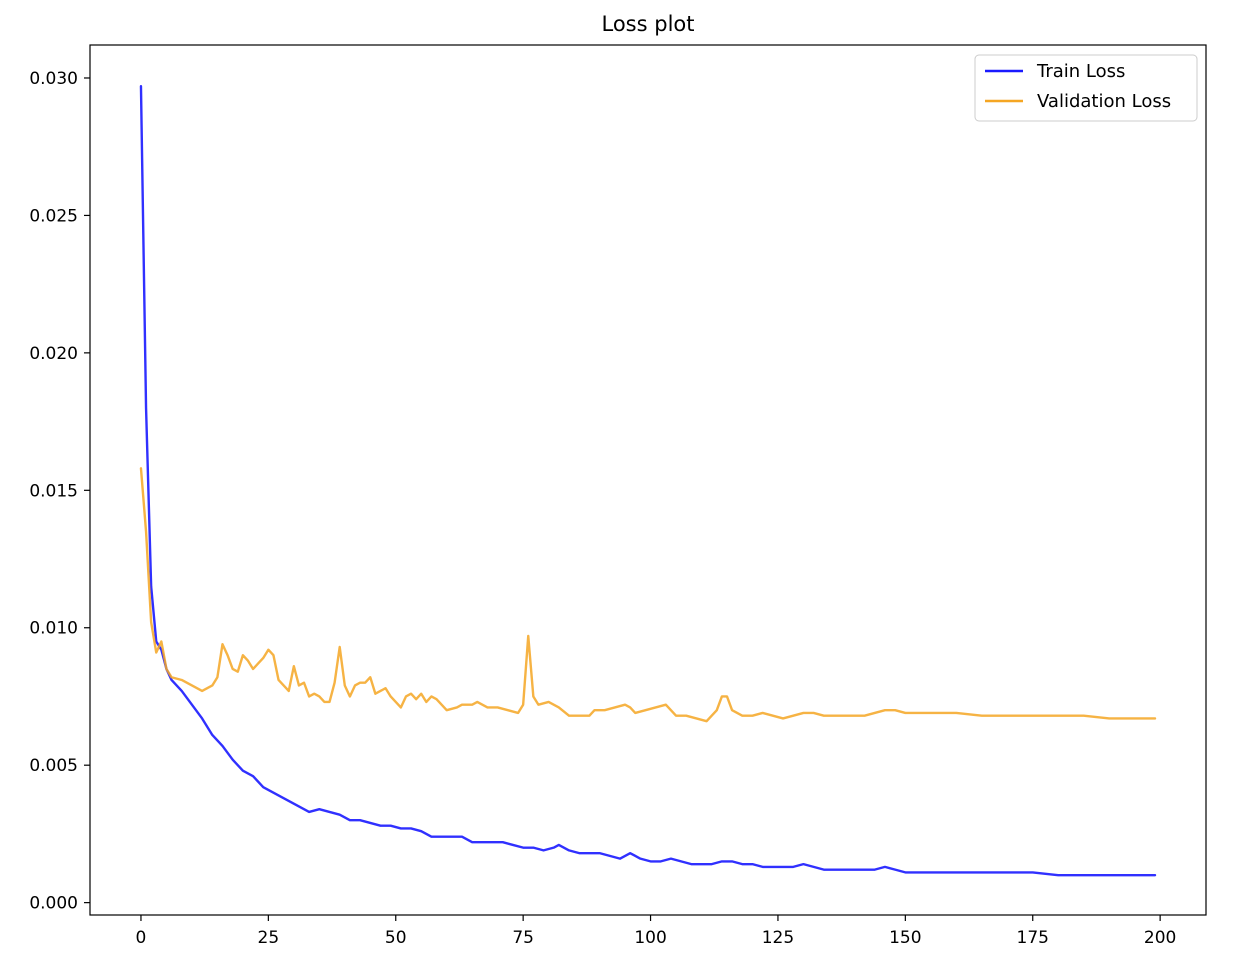  Describe the element at coordinates (53, 79) in the screenshot. I see `y-tick-label: 0.030` at that location.